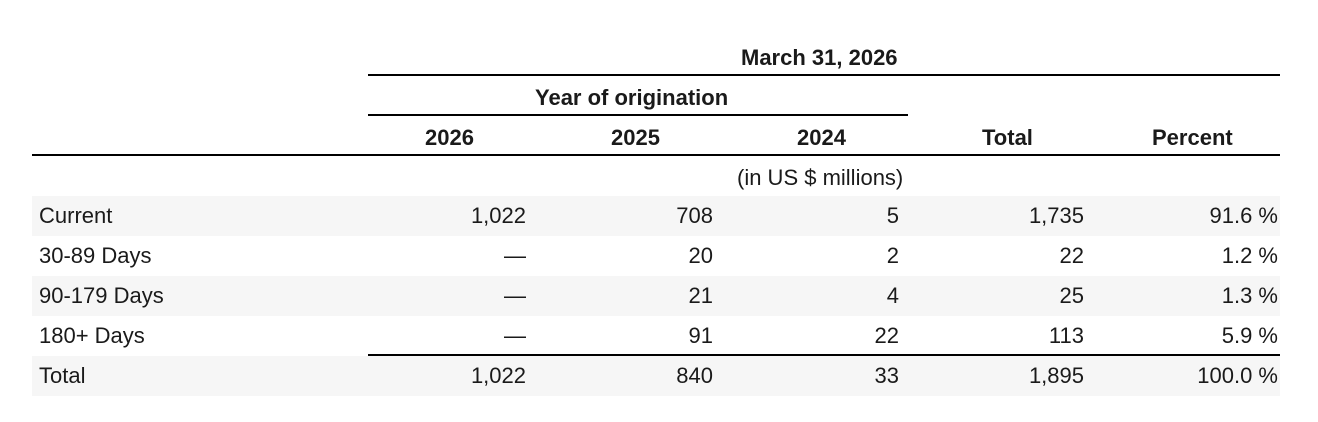 The height and width of the screenshot is (422, 1318). I want to click on cell-2025: 20, so click(700, 255).